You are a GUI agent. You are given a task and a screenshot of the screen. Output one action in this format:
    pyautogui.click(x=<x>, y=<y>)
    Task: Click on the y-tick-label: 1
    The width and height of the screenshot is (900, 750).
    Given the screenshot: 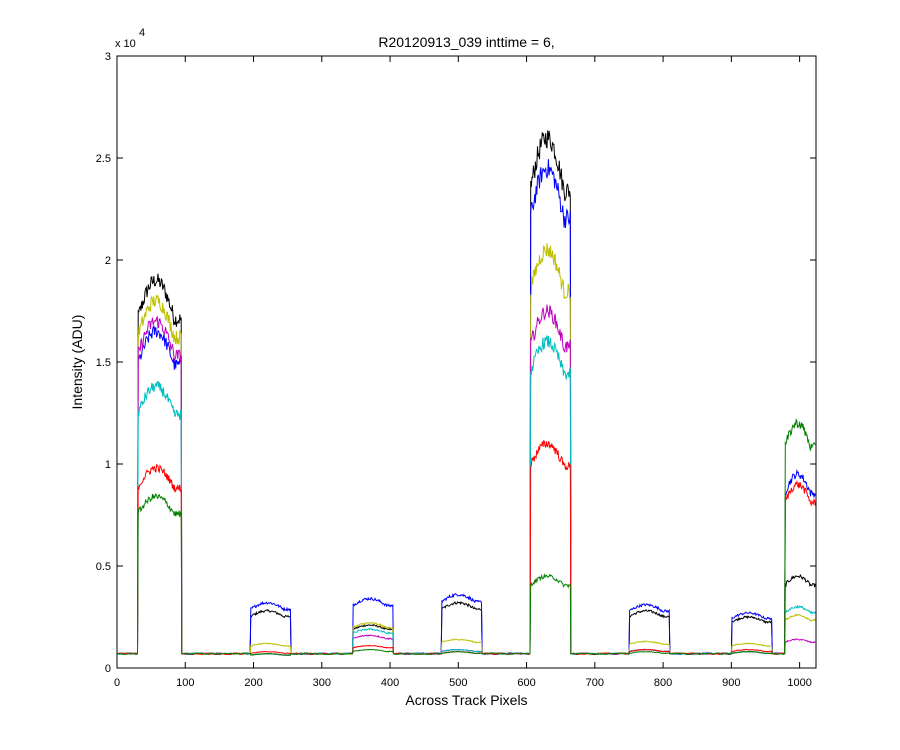 What is the action you would take?
    pyautogui.click(x=108, y=465)
    